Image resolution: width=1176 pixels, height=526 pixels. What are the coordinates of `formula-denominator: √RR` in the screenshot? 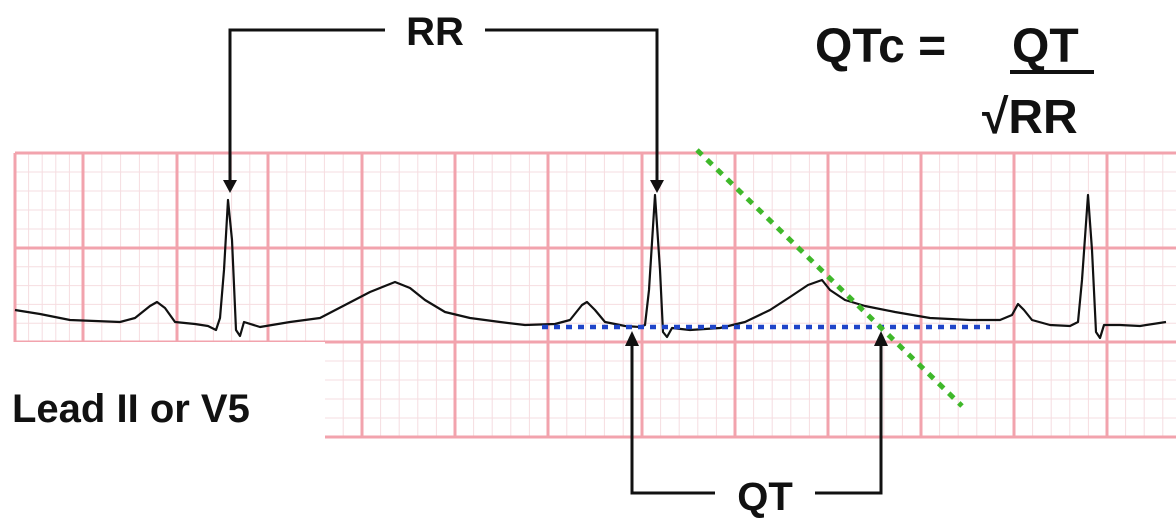 It's located at (1030, 117).